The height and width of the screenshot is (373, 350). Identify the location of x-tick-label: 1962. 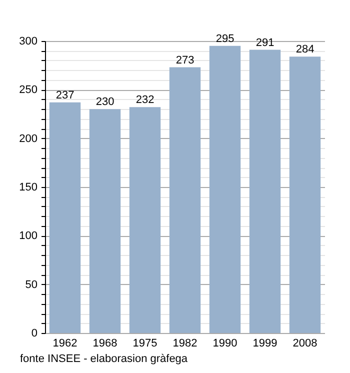
(65, 344).